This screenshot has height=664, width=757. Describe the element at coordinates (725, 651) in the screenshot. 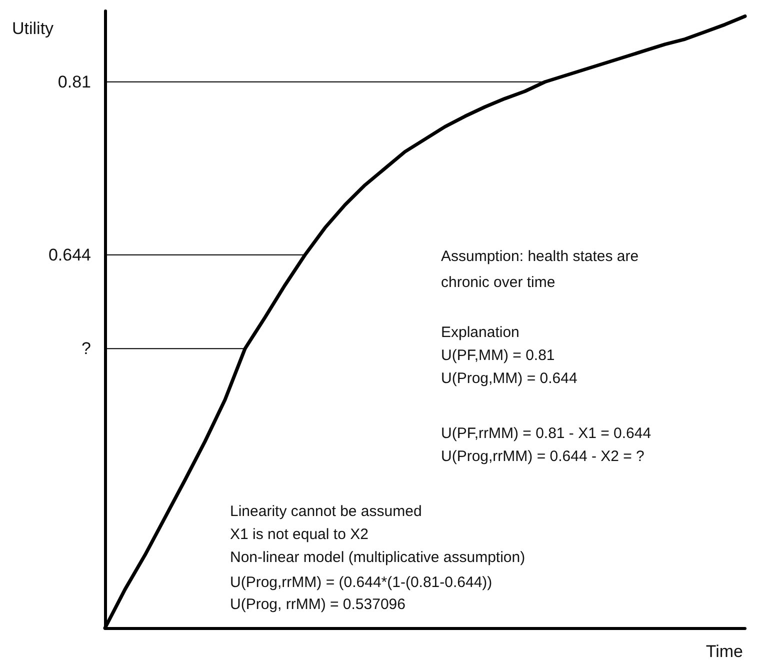

I see `x-axis-title: Time` at that location.